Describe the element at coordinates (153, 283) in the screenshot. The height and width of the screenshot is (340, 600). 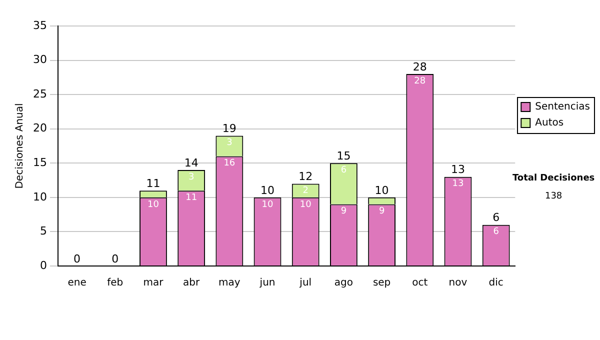
I see `x-tick-label: mar` at that location.